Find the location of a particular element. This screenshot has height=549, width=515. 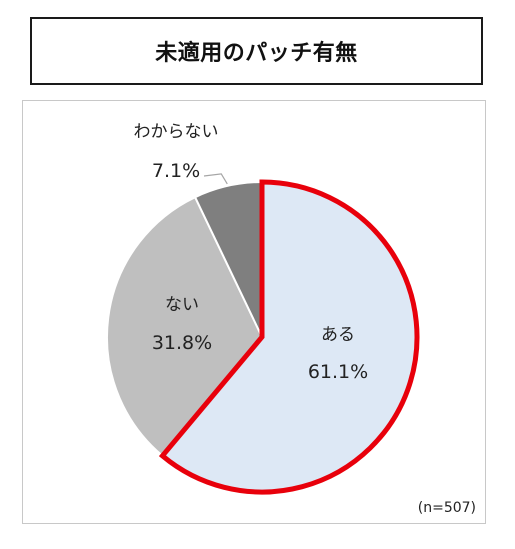

slice-label-2: わからない is located at coordinates (176, 132).